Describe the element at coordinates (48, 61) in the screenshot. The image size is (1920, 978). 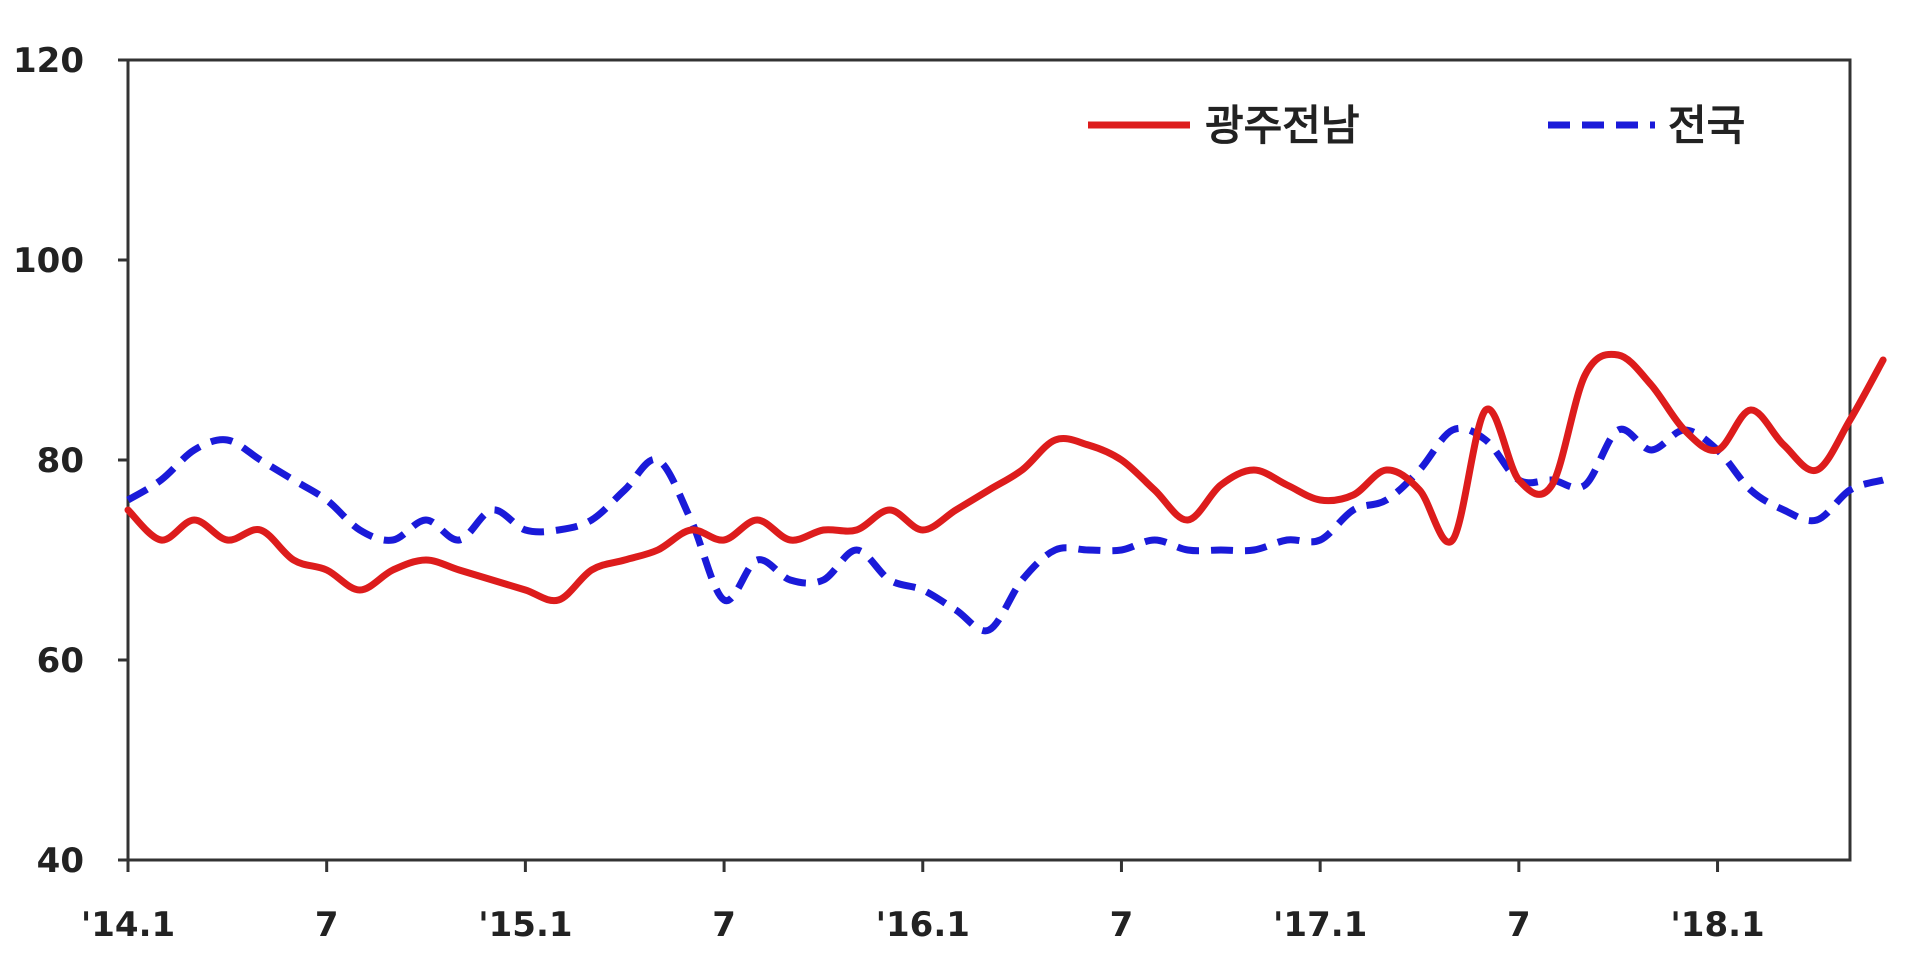
I see `y-tick-label: 120` at that location.